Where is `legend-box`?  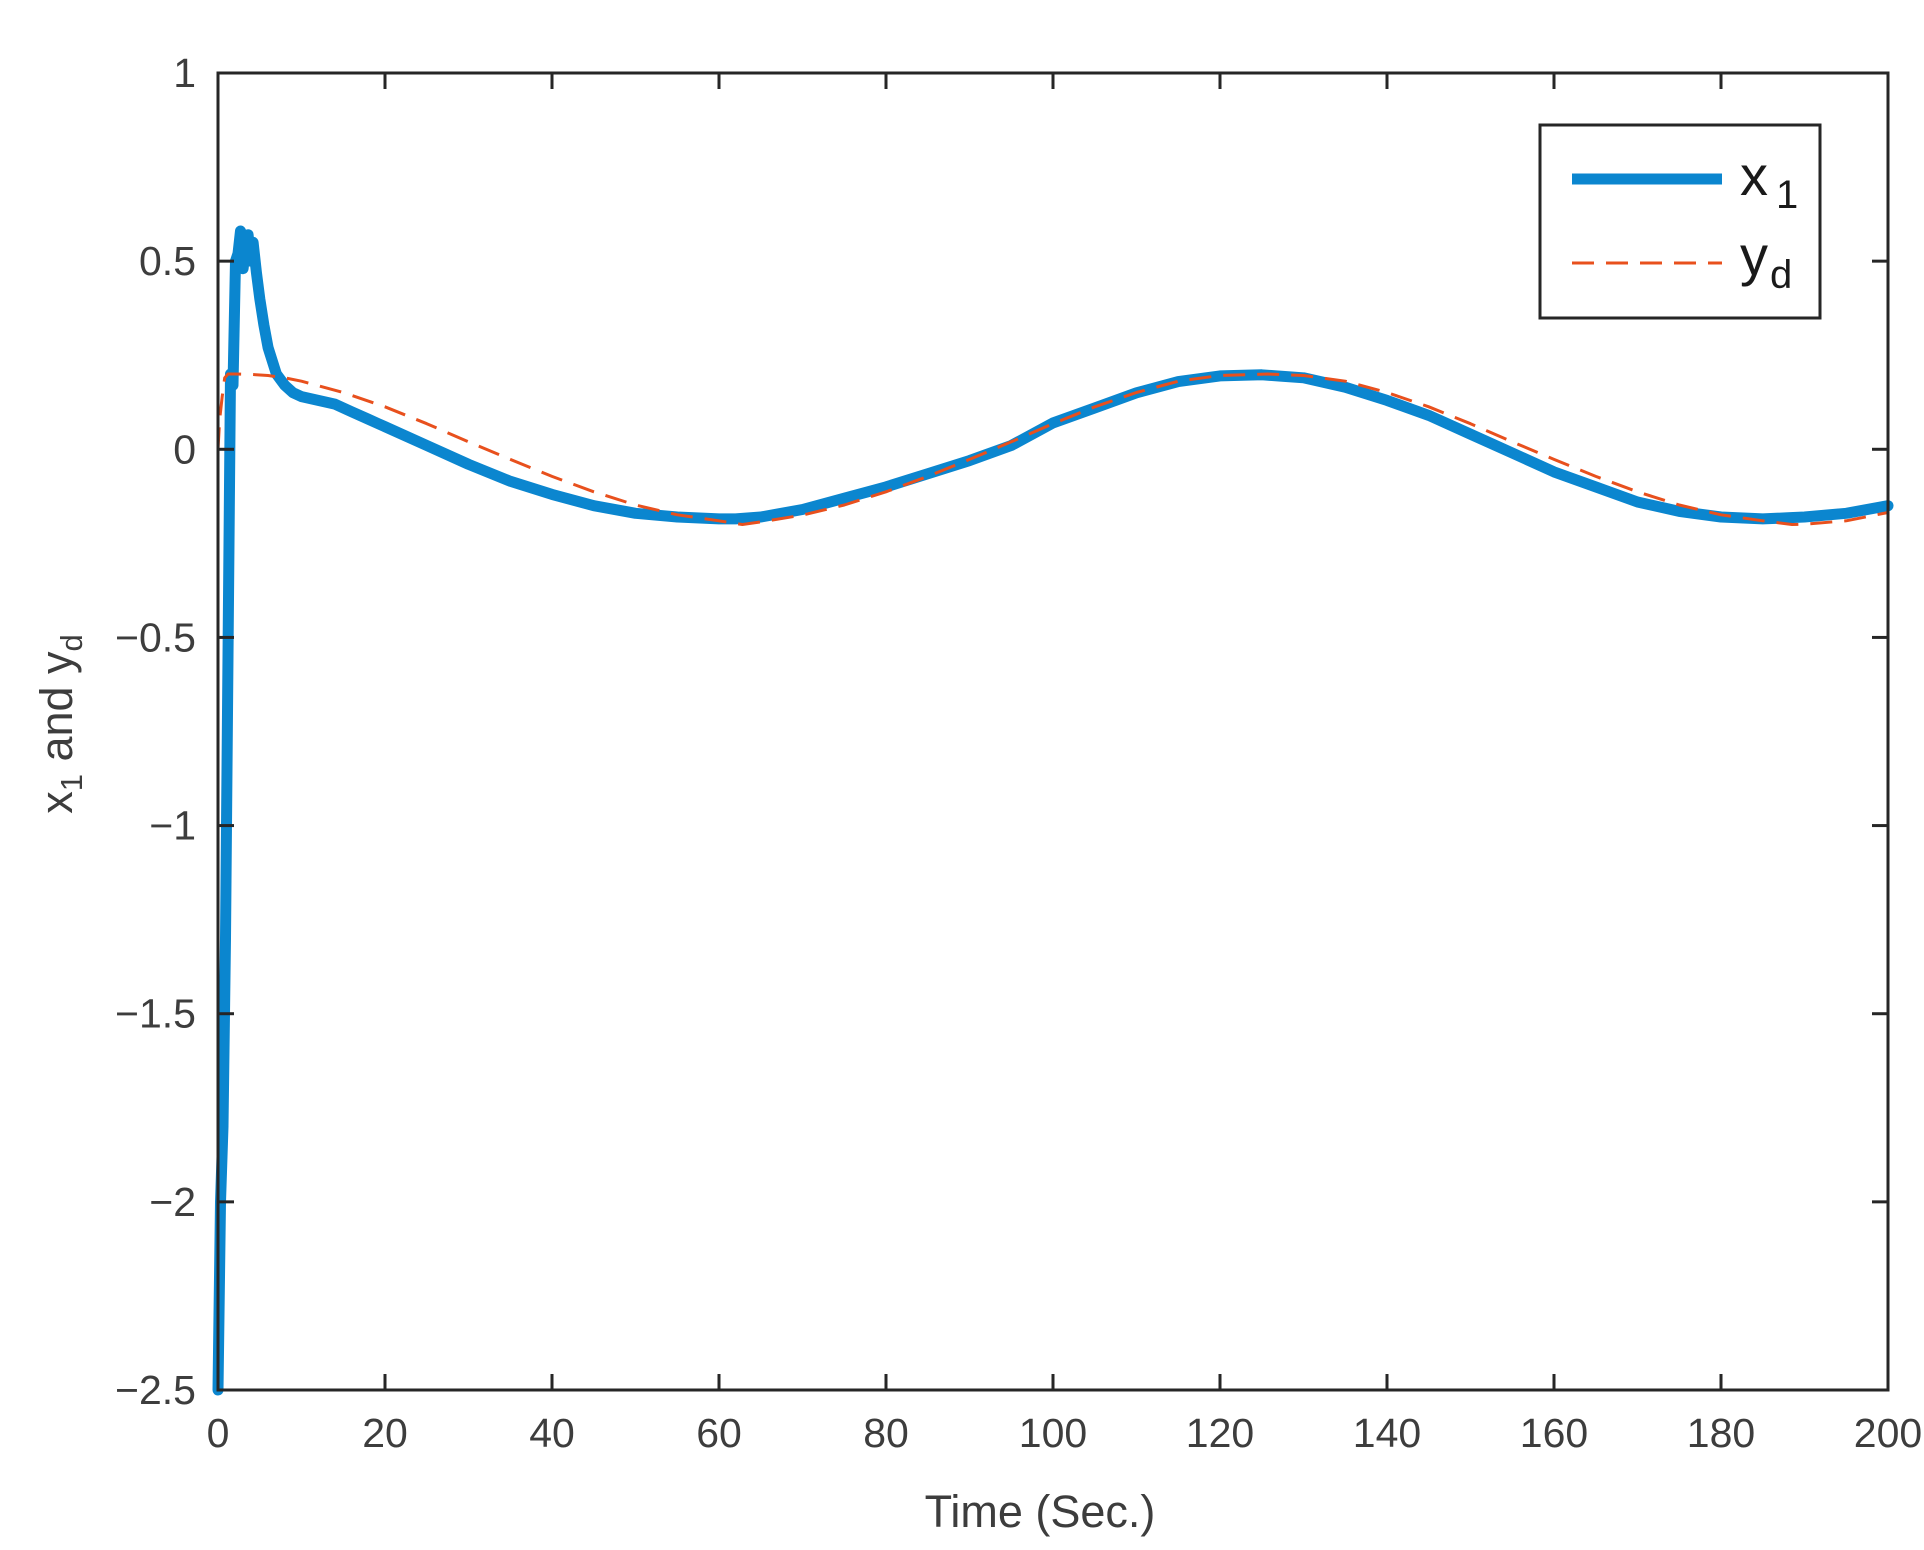
legend-box is located at coordinates (1680, 221).